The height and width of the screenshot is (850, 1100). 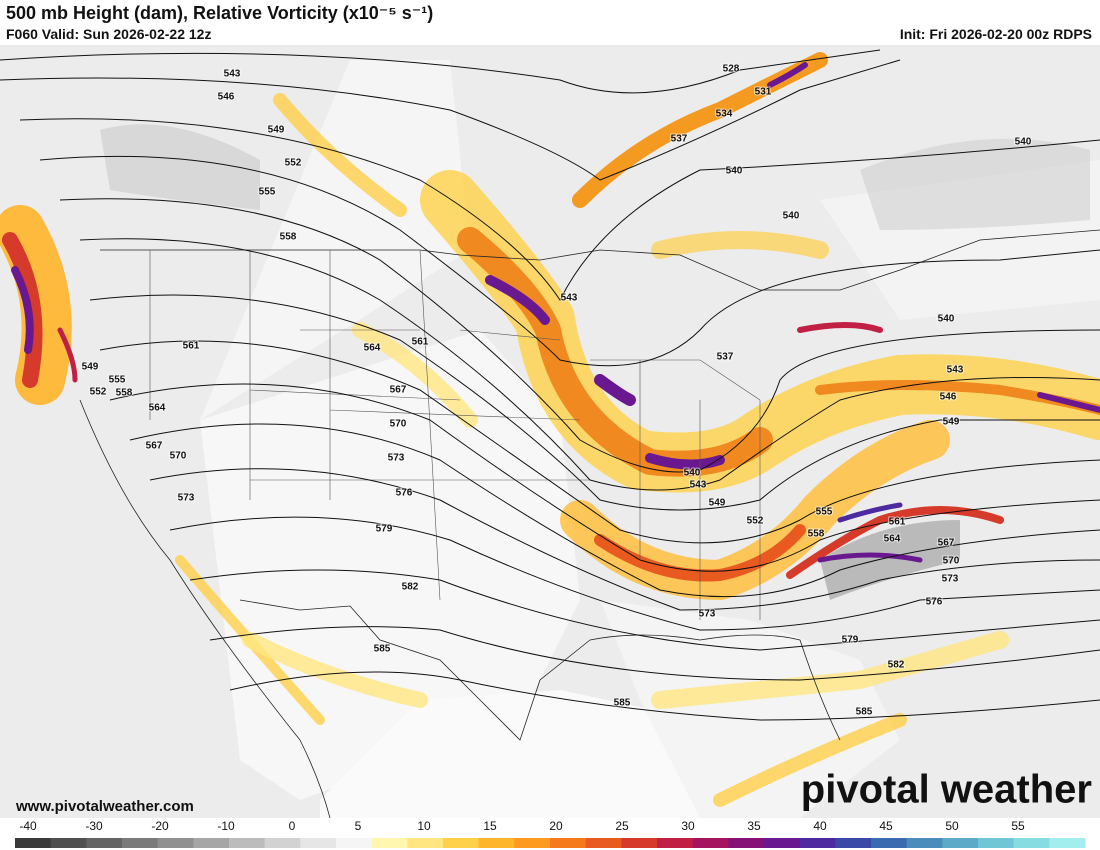 What do you see at coordinates (679, 139) in the screenshot?
I see `contour-label: 537` at bounding box center [679, 139].